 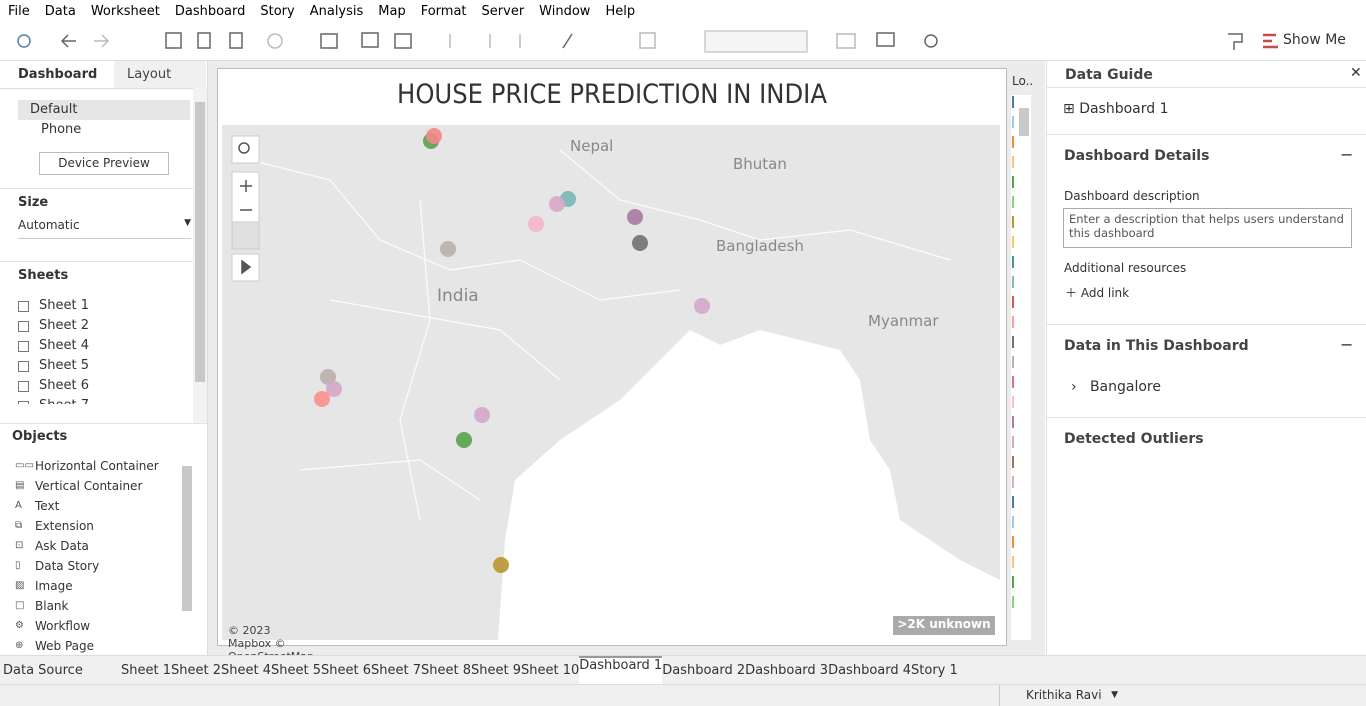 What do you see at coordinates (760, 164) in the screenshot?
I see `map-label: Bhutan` at bounding box center [760, 164].